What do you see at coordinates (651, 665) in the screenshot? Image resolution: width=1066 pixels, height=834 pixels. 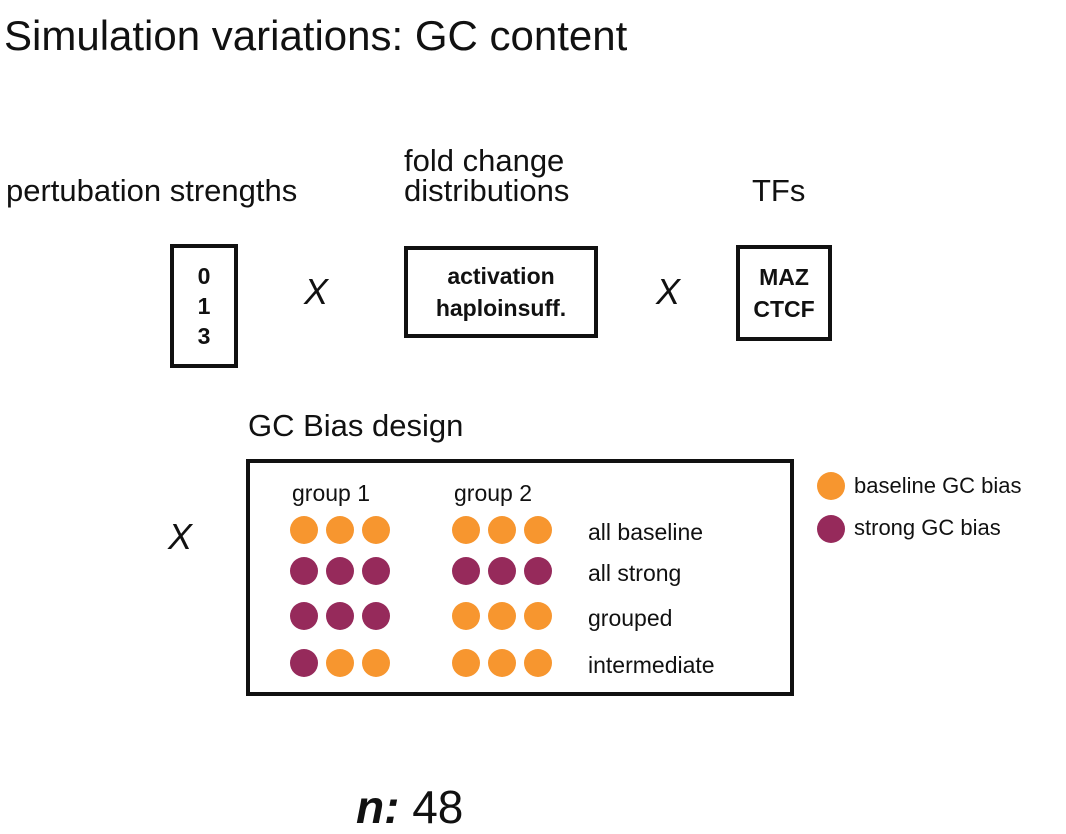 I see `row-label: intermediate` at bounding box center [651, 665].